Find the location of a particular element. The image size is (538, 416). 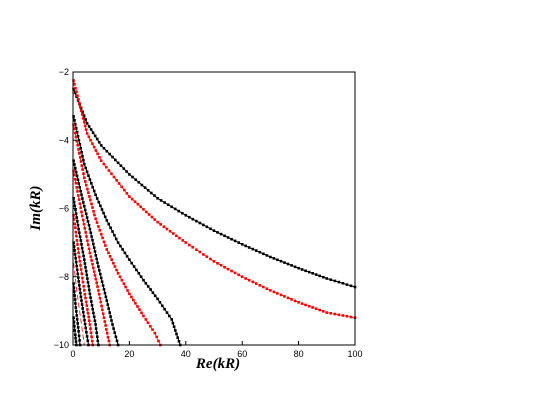

y-tick-label: −2 is located at coordinates (64, 72).